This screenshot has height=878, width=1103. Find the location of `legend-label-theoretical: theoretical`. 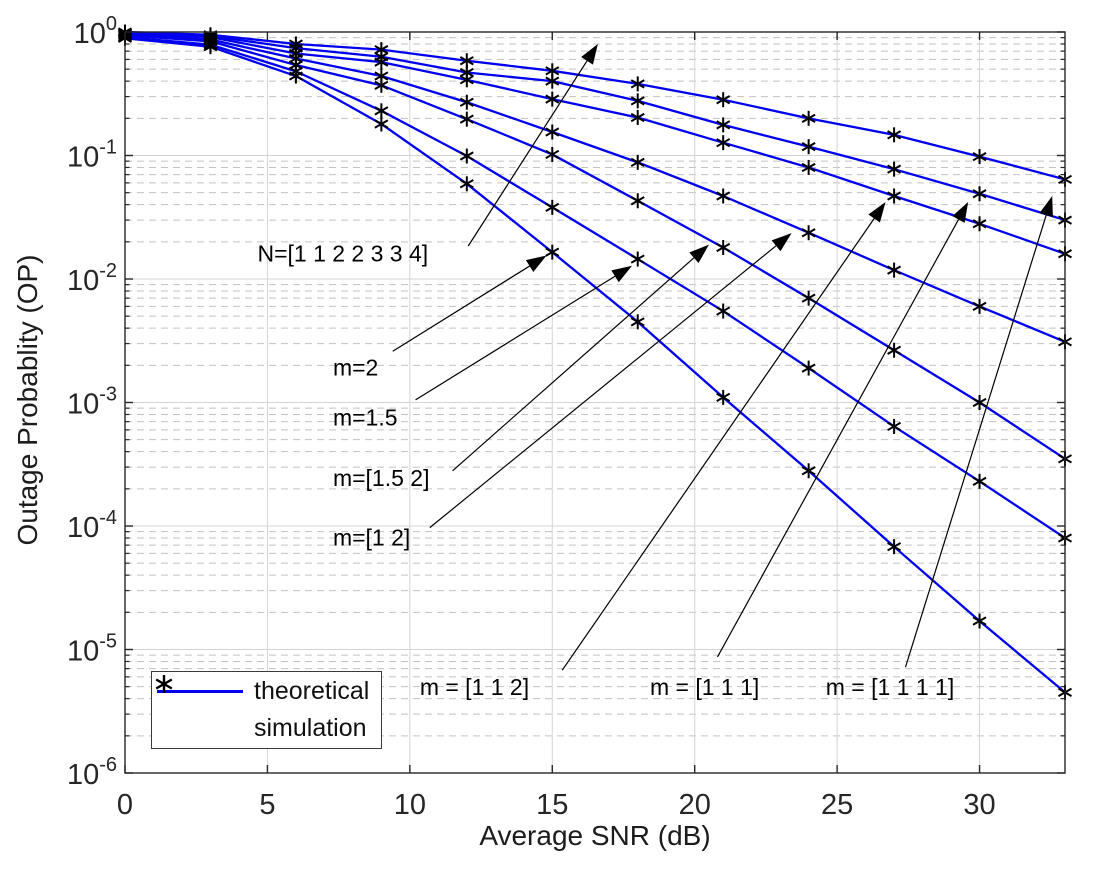

legend-label-theoretical: theoretical is located at coordinates (312, 691).